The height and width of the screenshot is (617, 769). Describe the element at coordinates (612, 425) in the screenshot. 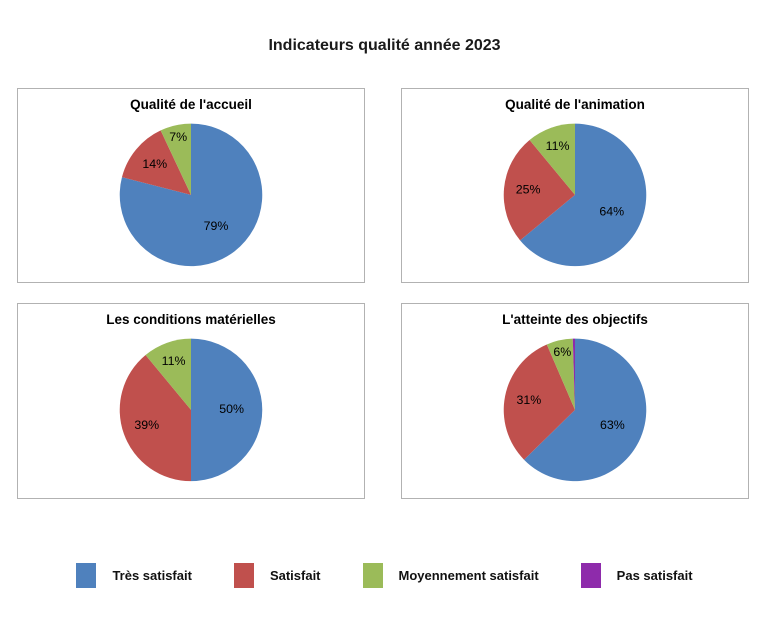

I see `slice-label: 63%` at that location.